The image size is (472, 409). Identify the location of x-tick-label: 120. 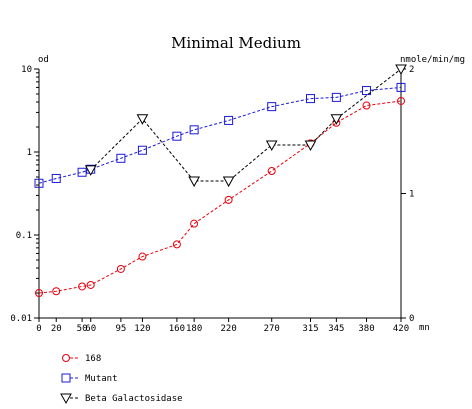
(142, 329).